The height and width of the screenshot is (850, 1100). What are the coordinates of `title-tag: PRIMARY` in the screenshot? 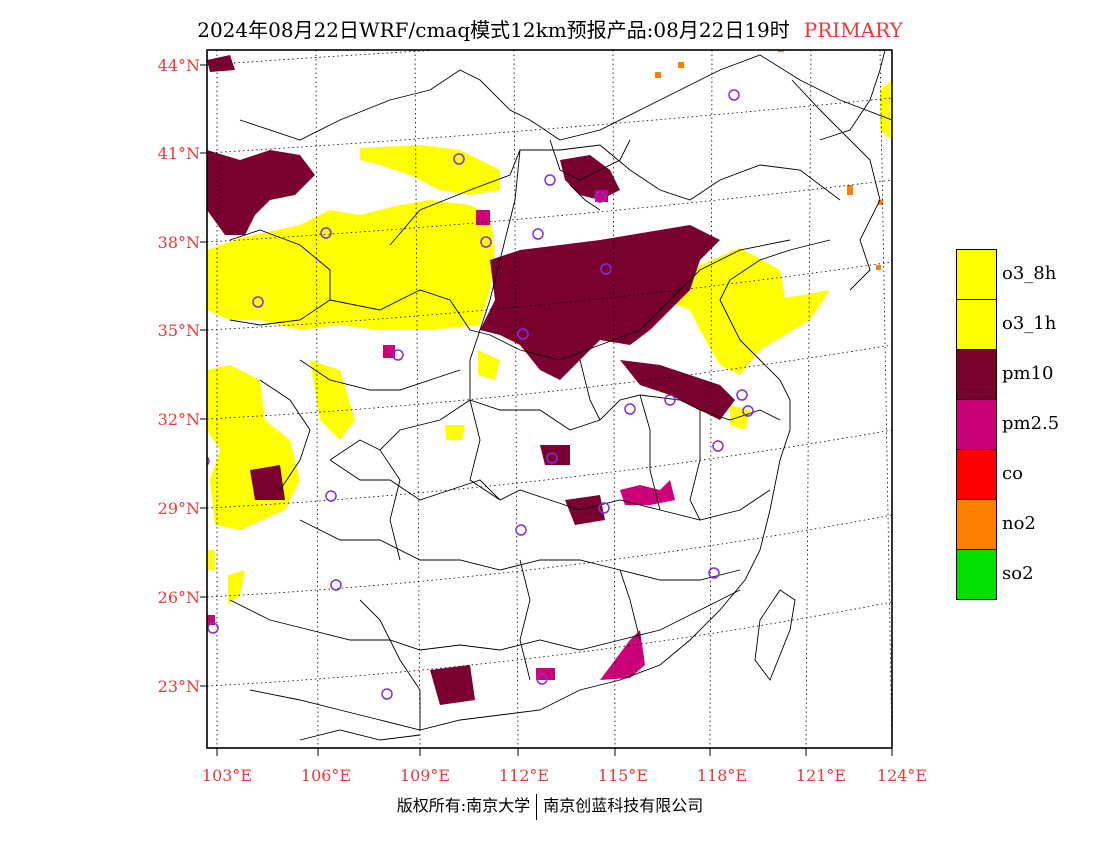 It's located at (853, 30).